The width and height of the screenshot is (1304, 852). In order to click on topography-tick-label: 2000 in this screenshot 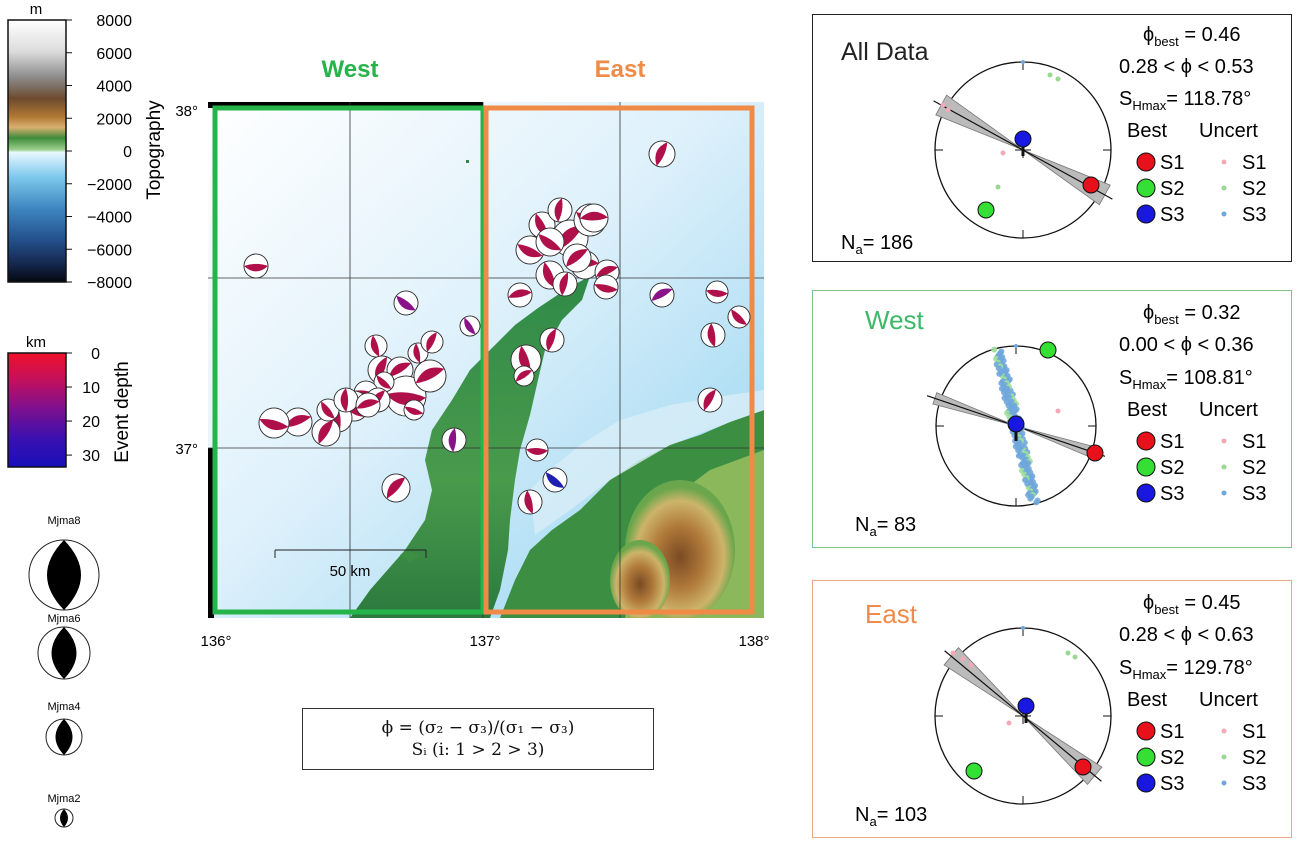, I will do `click(114, 119)`.